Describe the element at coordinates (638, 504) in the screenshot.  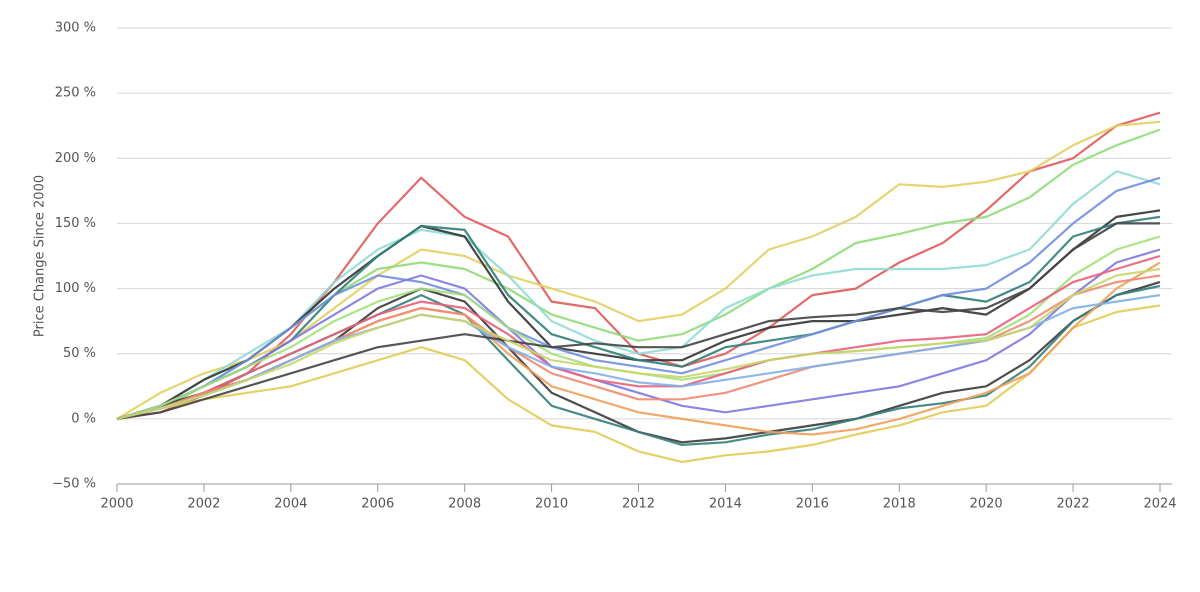
I see `x-tick-label: 2012` at that location.